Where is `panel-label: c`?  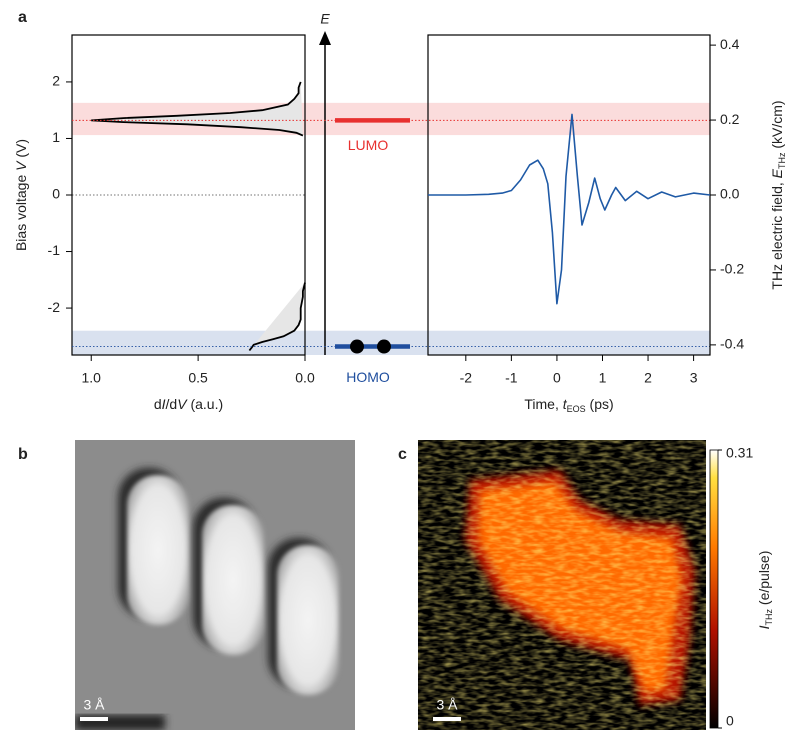 panel-label: c is located at coordinates (402, 454).